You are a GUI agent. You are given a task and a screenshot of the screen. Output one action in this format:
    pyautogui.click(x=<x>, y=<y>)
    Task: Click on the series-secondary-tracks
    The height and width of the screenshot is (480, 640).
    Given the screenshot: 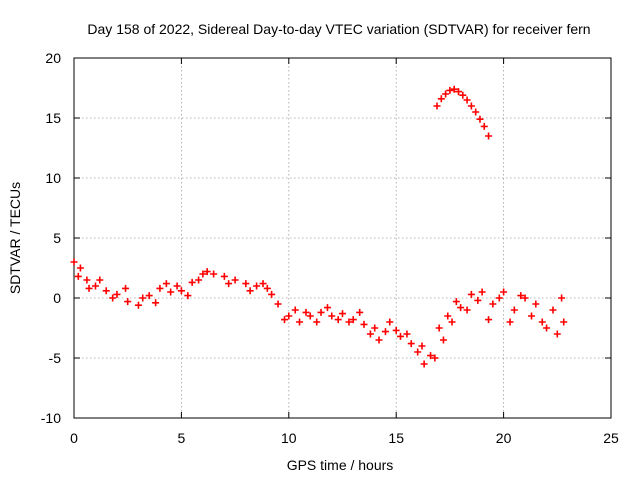 What is the action you would take?
    pyautogui.click(x=320, y=314)
    